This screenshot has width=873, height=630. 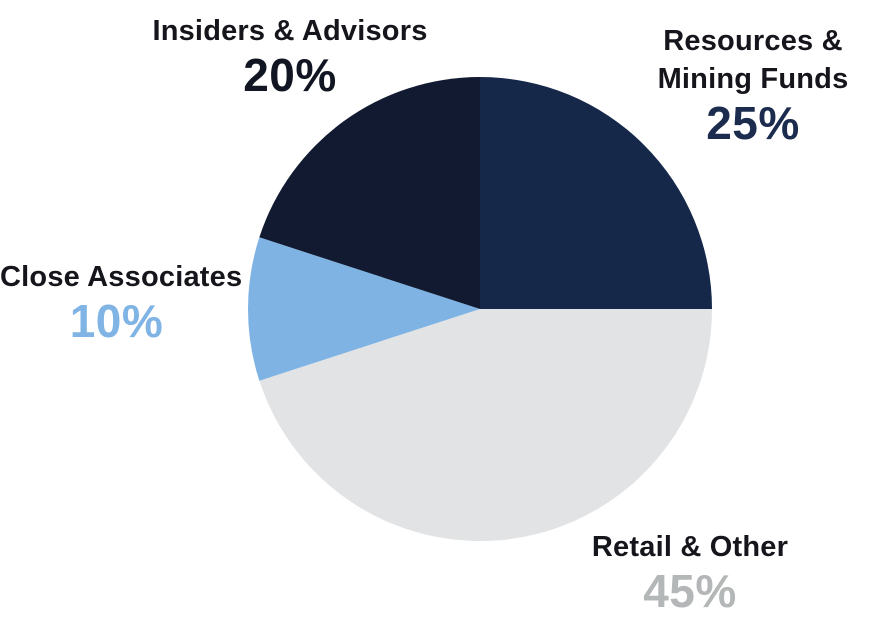 I want to click on pie-slice-resources-mining-funds, so click(x=596, y=193).